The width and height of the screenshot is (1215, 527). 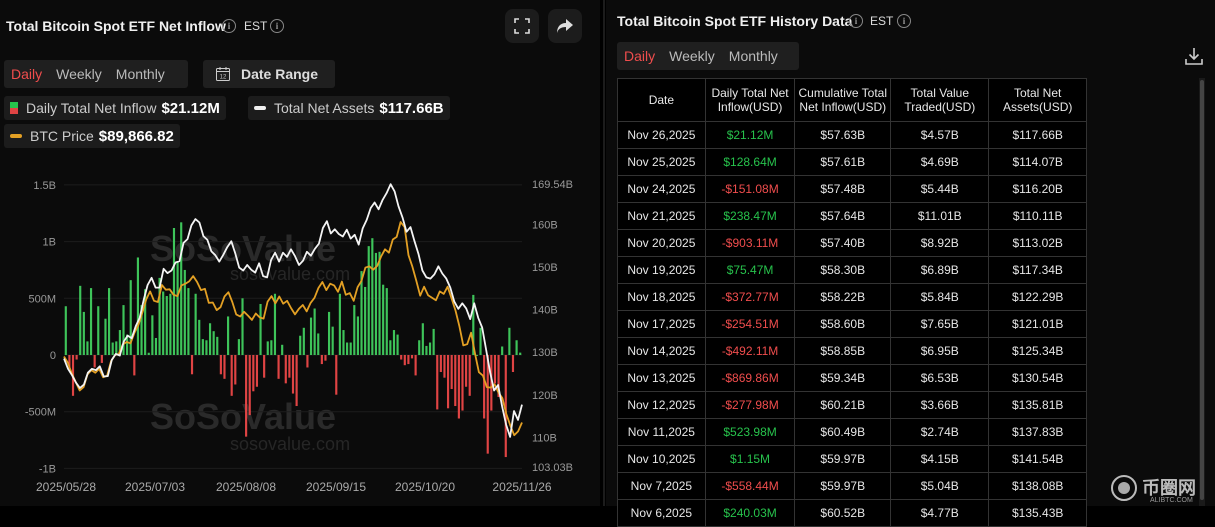 What do you see at coordinates (116, 26) in the screenshot?
I see `inflow-title: Total Bitcoin Spot ETF Net Inflow` at bounding box center [116, 26].